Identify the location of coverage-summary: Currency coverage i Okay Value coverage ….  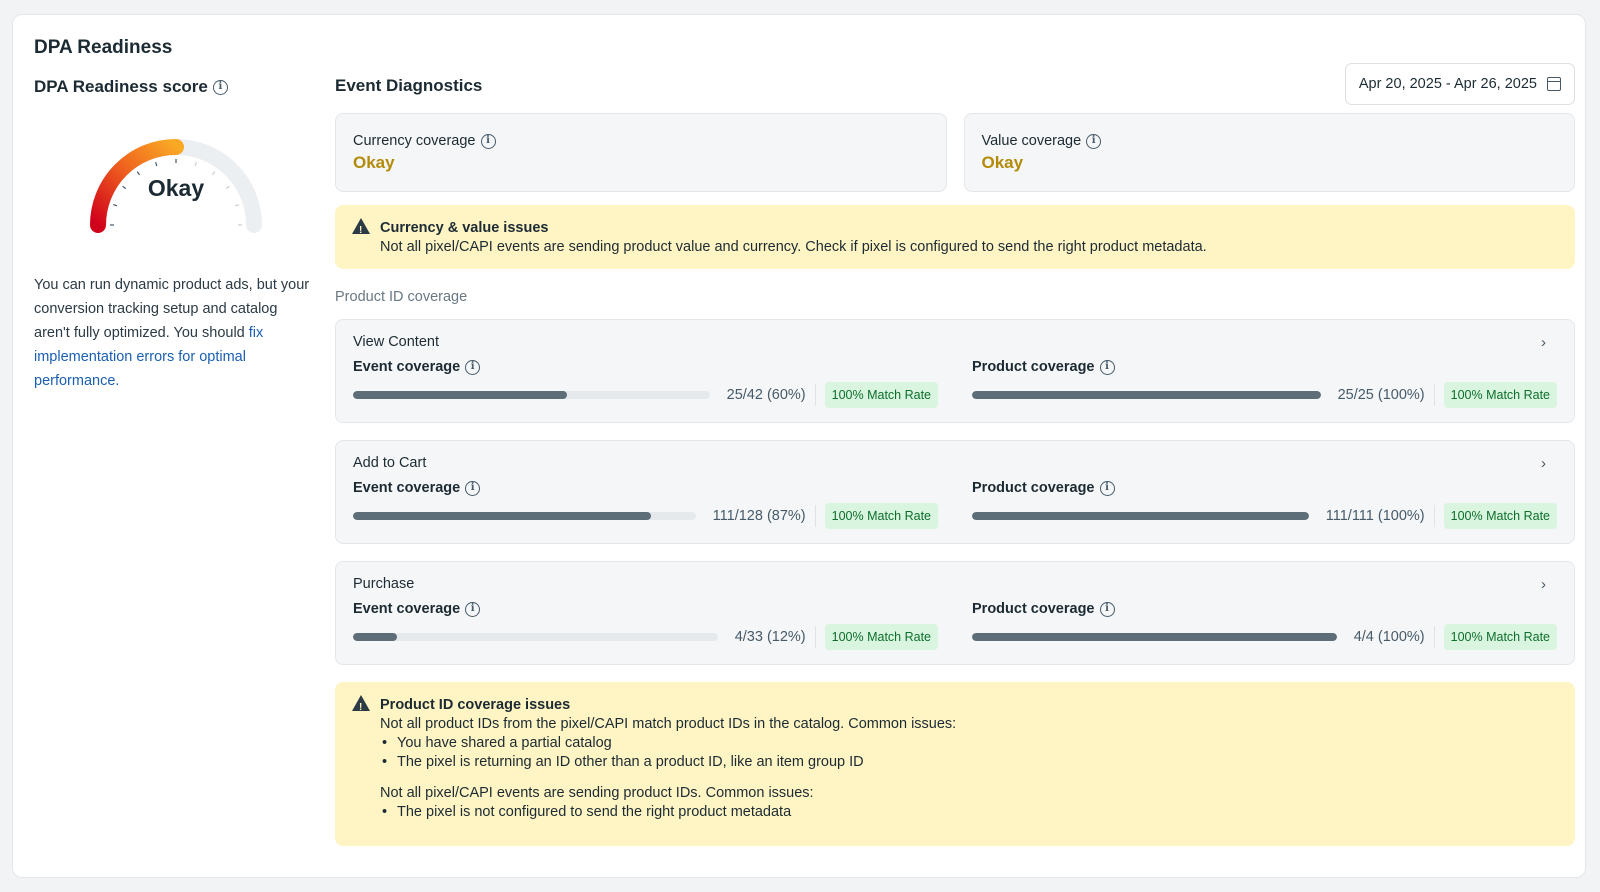
(955, 152).